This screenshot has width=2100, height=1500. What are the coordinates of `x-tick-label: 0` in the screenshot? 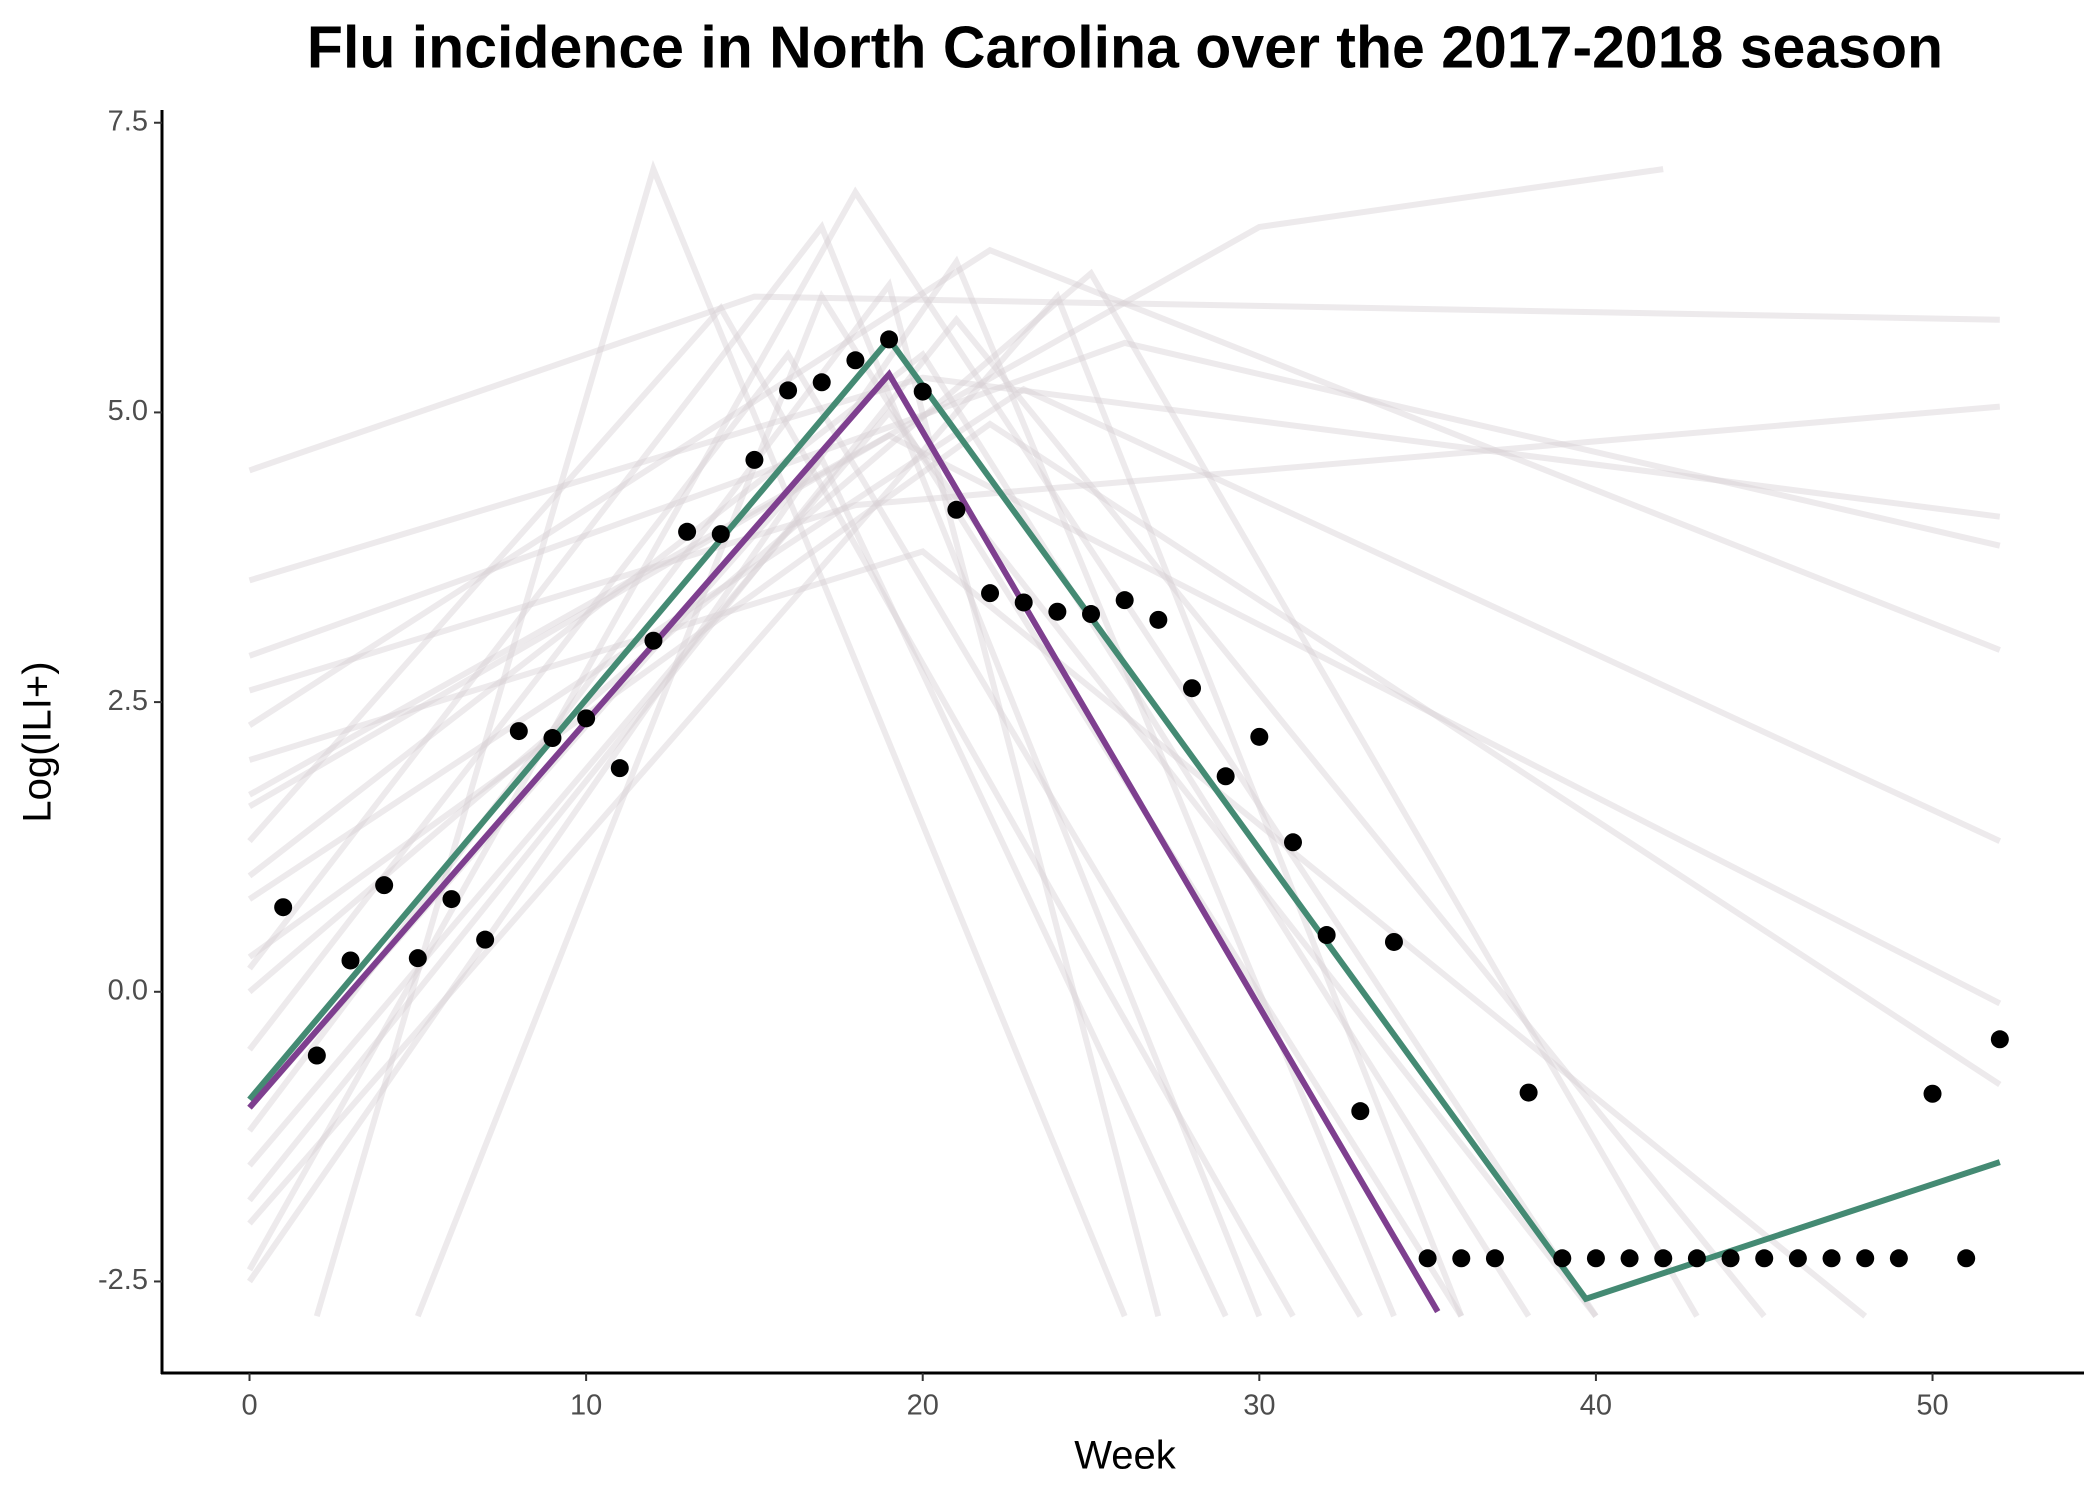 It's located at (249, 1406).